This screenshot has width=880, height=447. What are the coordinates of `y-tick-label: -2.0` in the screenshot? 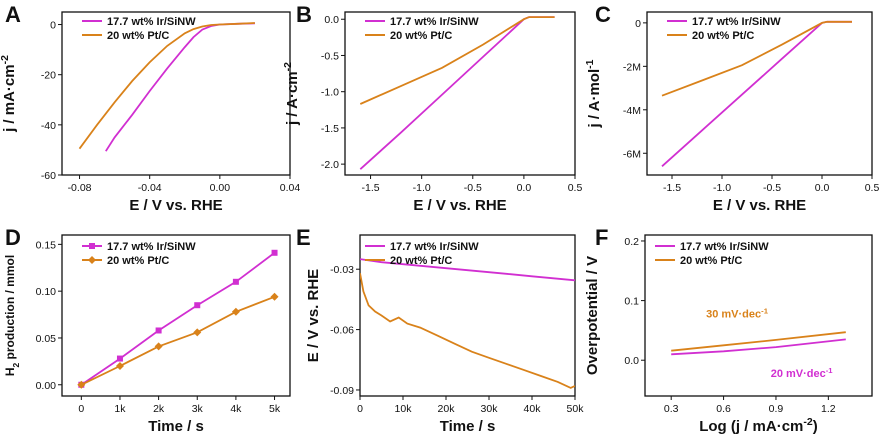 It's located at (330, 165).